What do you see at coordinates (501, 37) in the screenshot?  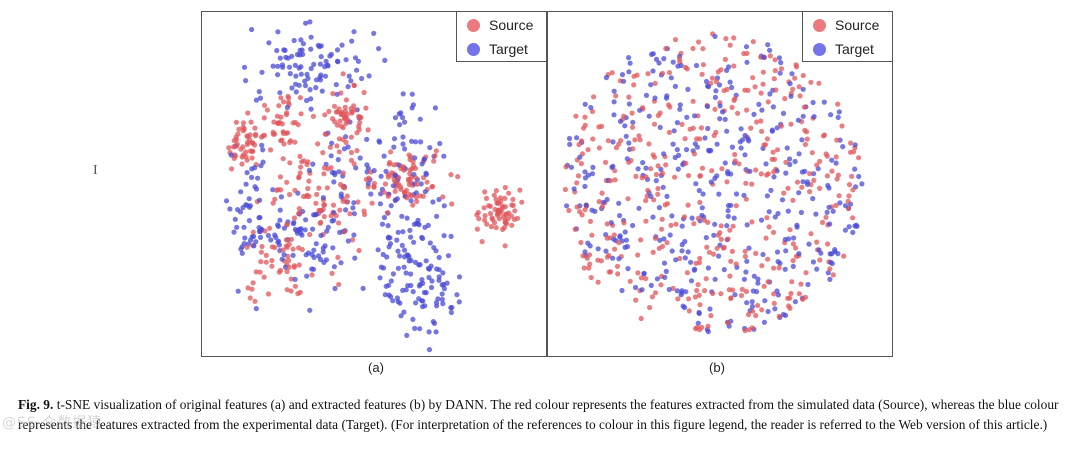 I see `legend-a: Source Target` at bounding box center [501, 37].